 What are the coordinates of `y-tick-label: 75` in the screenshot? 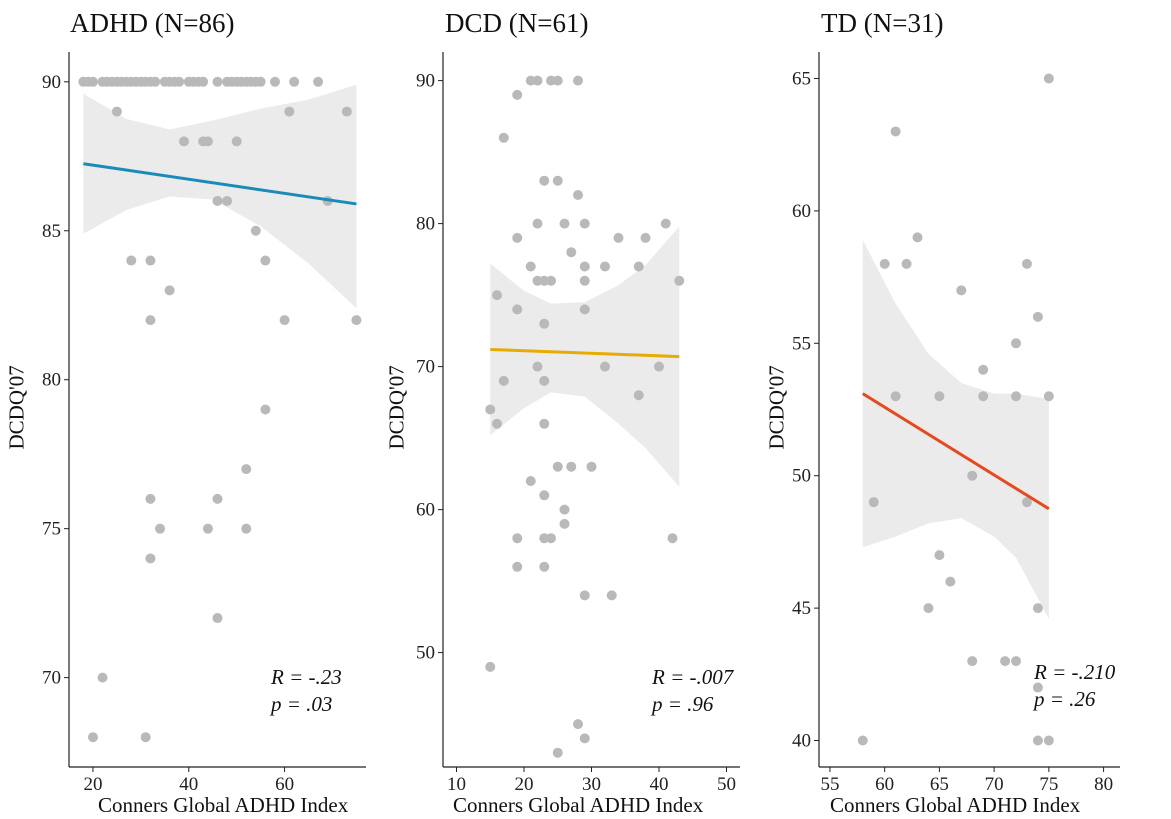 It's located at (51, 529).